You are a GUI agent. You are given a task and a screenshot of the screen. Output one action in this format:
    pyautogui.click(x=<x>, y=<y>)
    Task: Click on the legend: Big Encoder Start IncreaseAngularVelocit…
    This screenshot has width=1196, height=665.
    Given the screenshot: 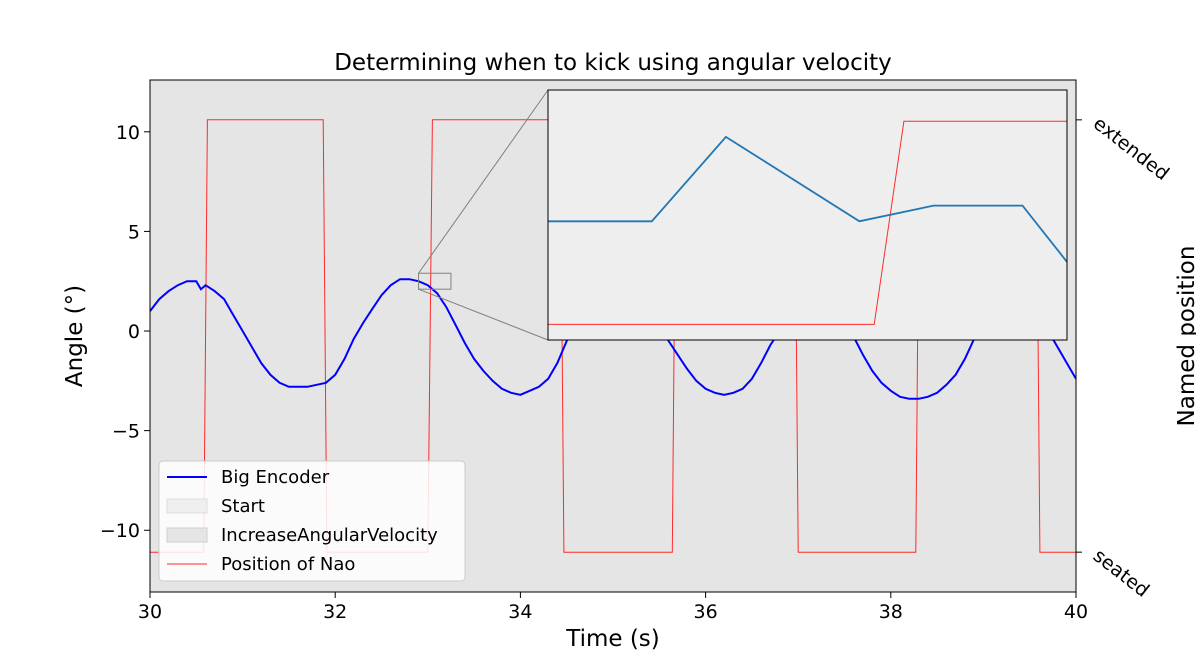 What is the action you would take?
    pyautogui.click(x=312, y=521)
    